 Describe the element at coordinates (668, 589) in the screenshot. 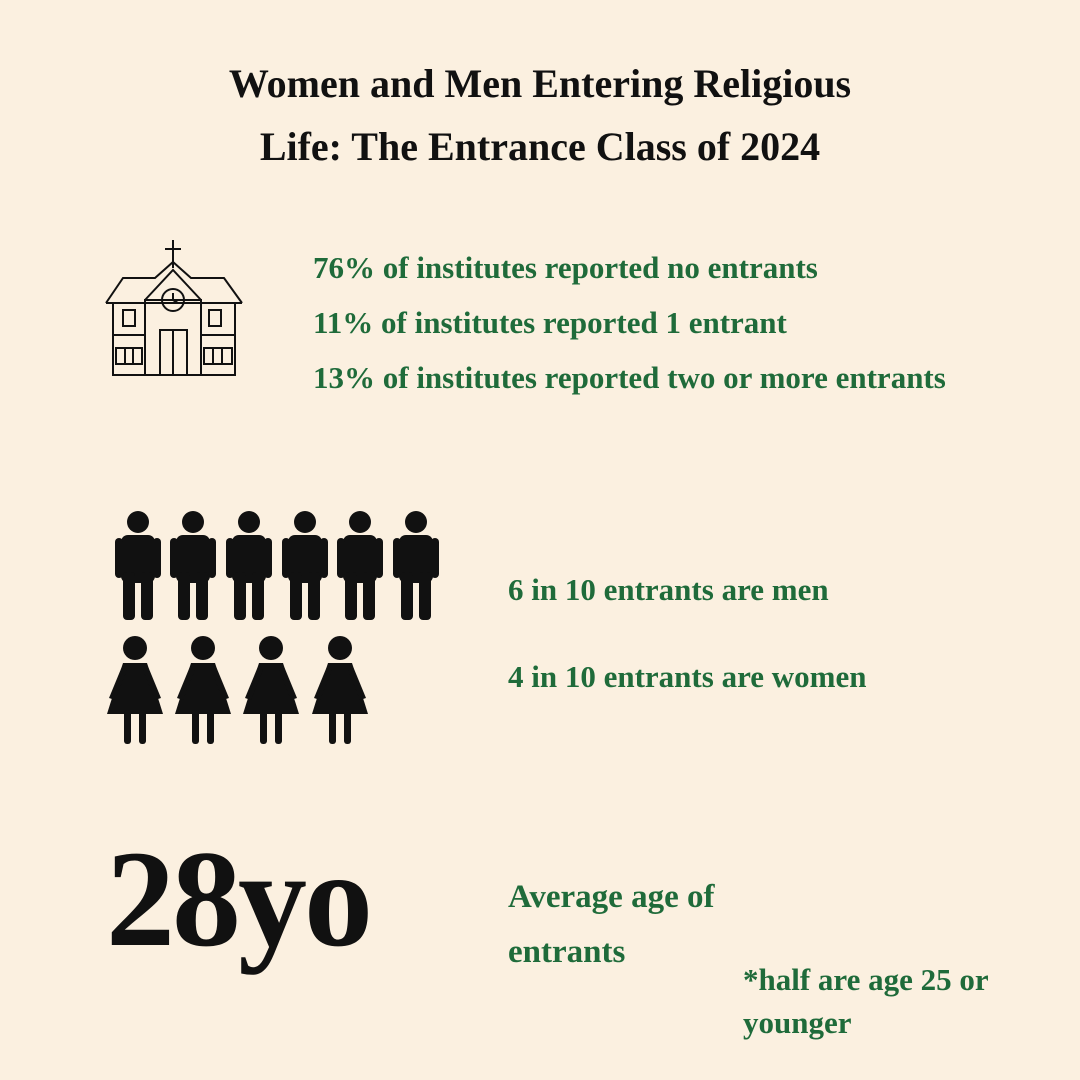

I see `men-stat: 6 in 10 entrants are men` at that location.